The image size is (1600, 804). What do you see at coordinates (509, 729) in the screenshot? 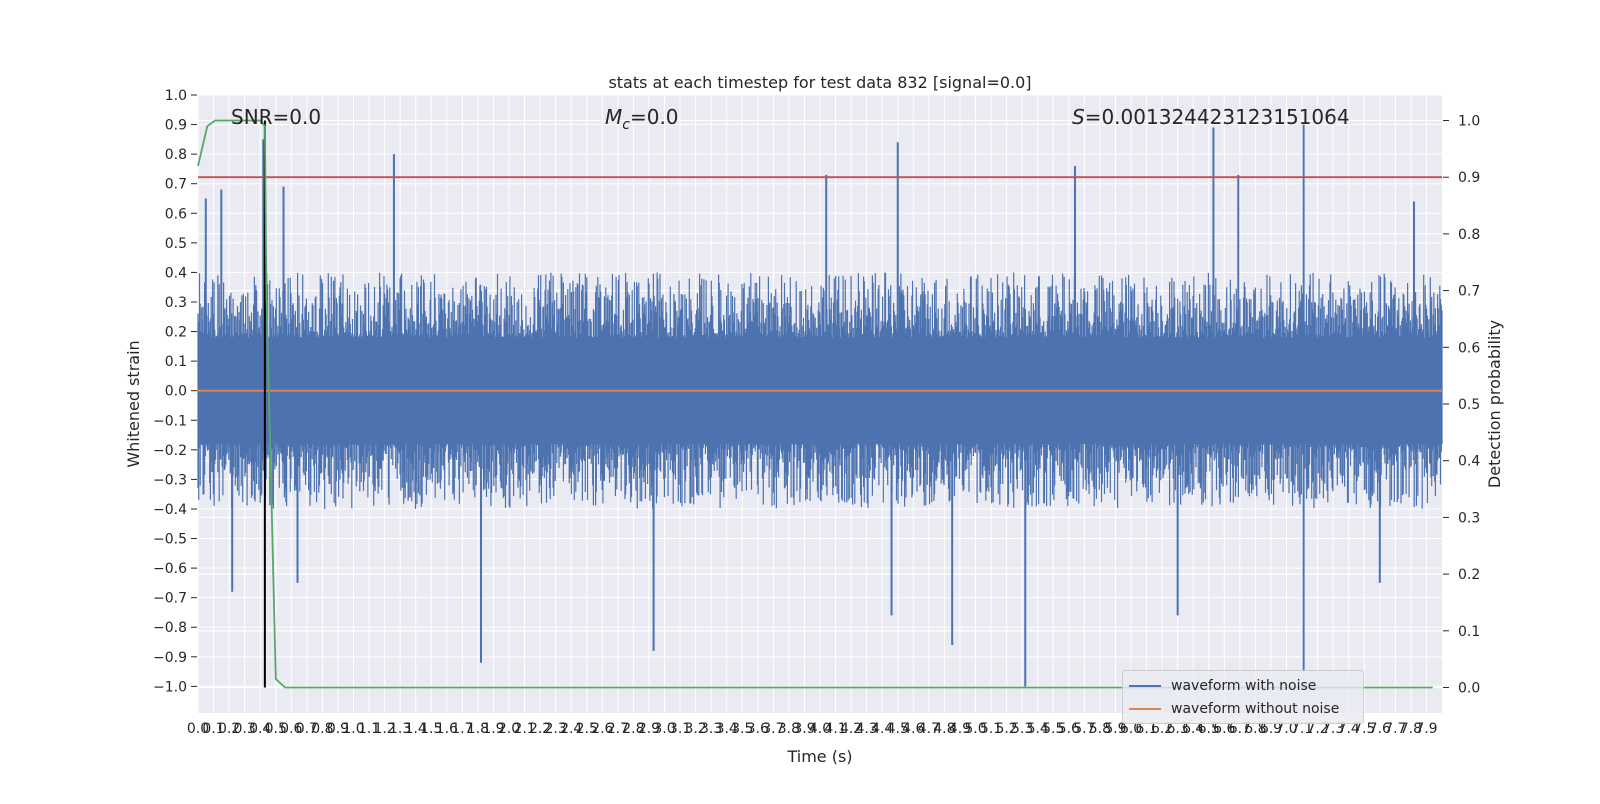
I see `x-tick-label: 2.0` at bounding box center [509, 729].